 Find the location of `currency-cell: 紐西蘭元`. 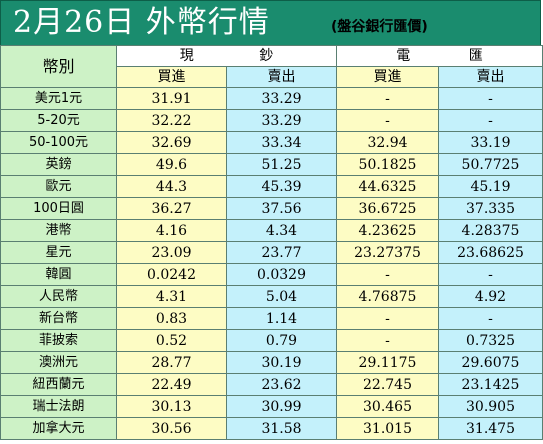

currency-cell: 紐西蘭元 is located at coordinates (58, 384).